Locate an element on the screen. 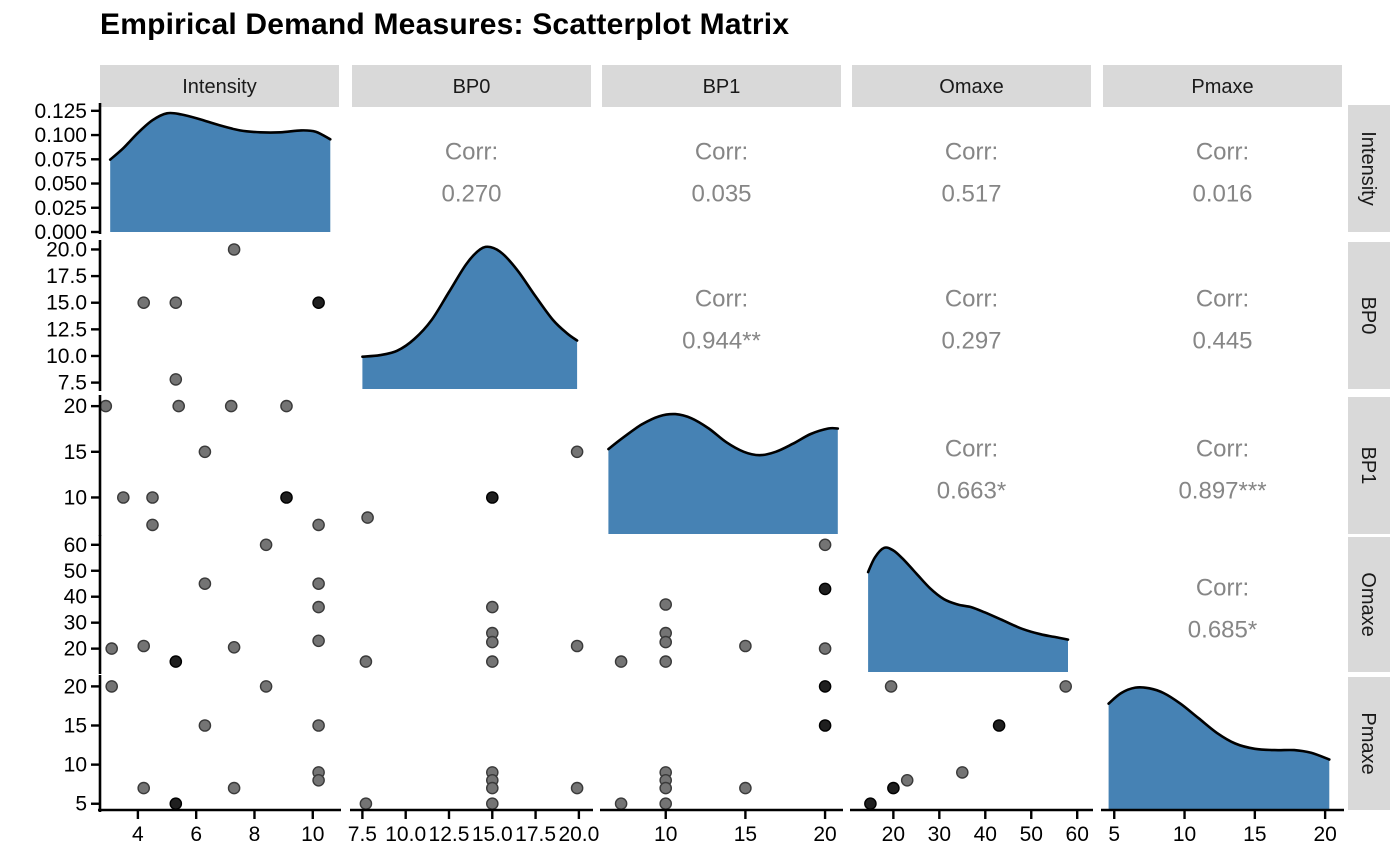 The width and height of the screenshot is (1400, 866). x-tick-label-BP0: 7.5 is located at coordinates (362, 834).